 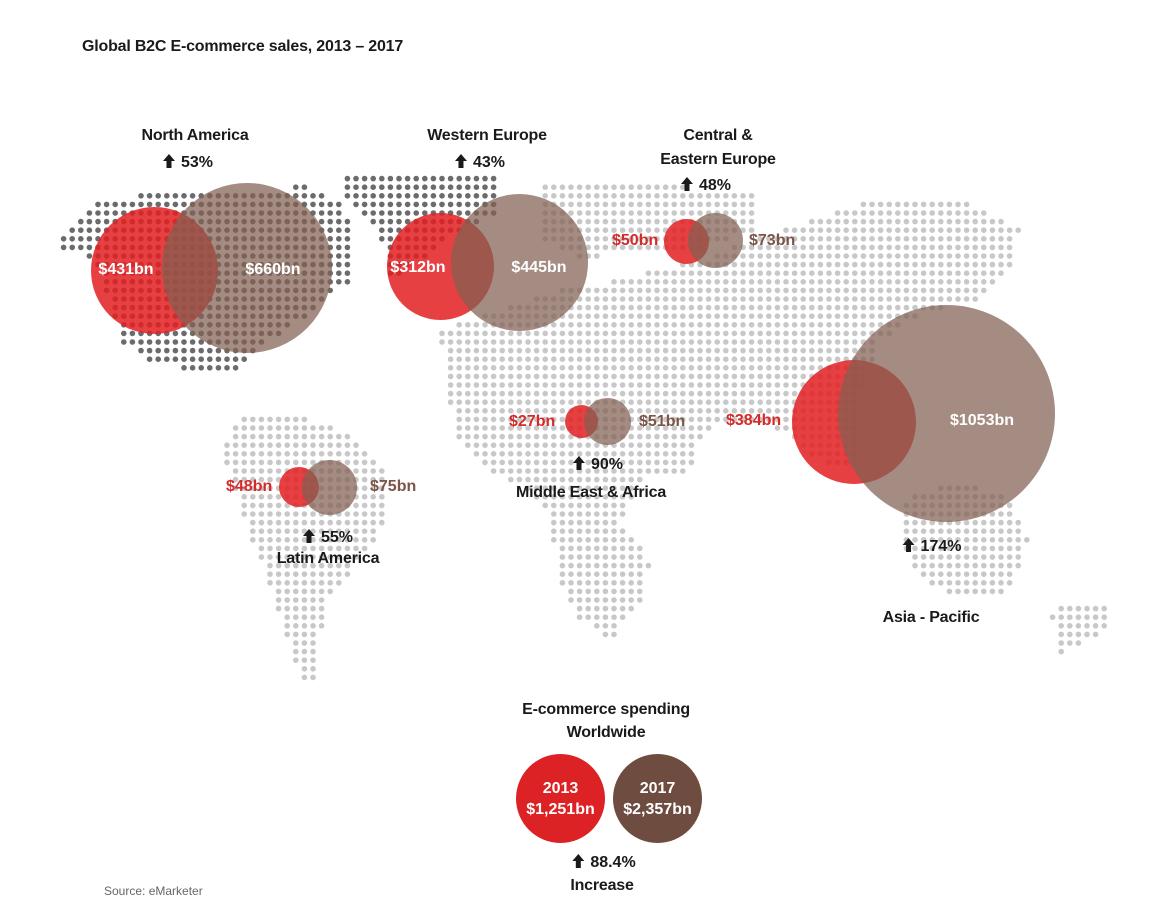 I want to click on value-2013-north-america: $431bn, so click(x=126, y=269).